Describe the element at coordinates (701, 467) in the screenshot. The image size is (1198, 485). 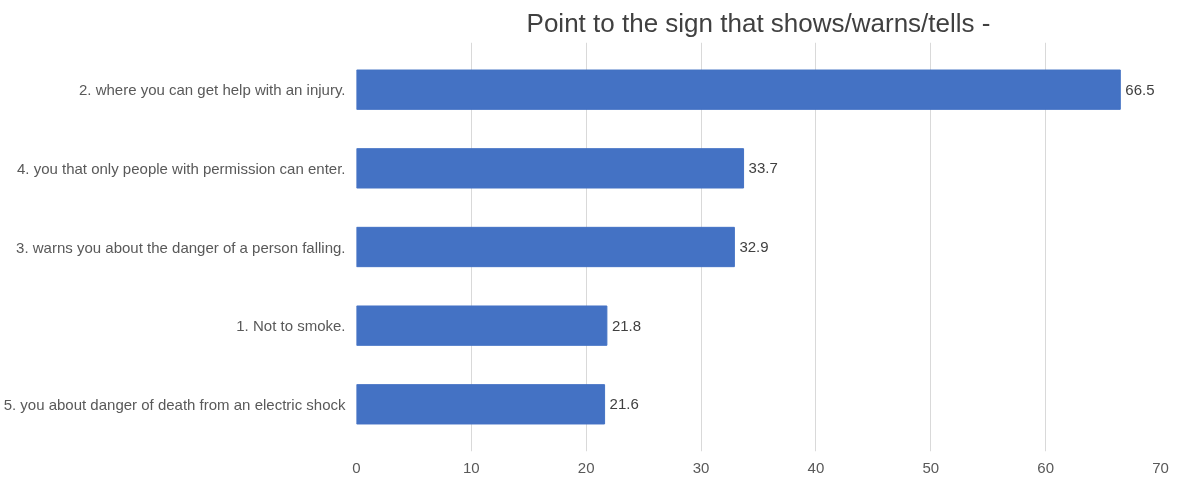
I see `x-tick-label: 30` at that location.